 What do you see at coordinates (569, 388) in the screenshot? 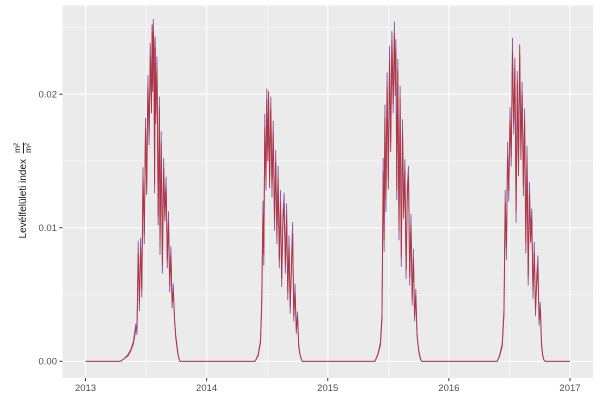
I see `x-tick-label: 2017` at bounding box center [569, 388].